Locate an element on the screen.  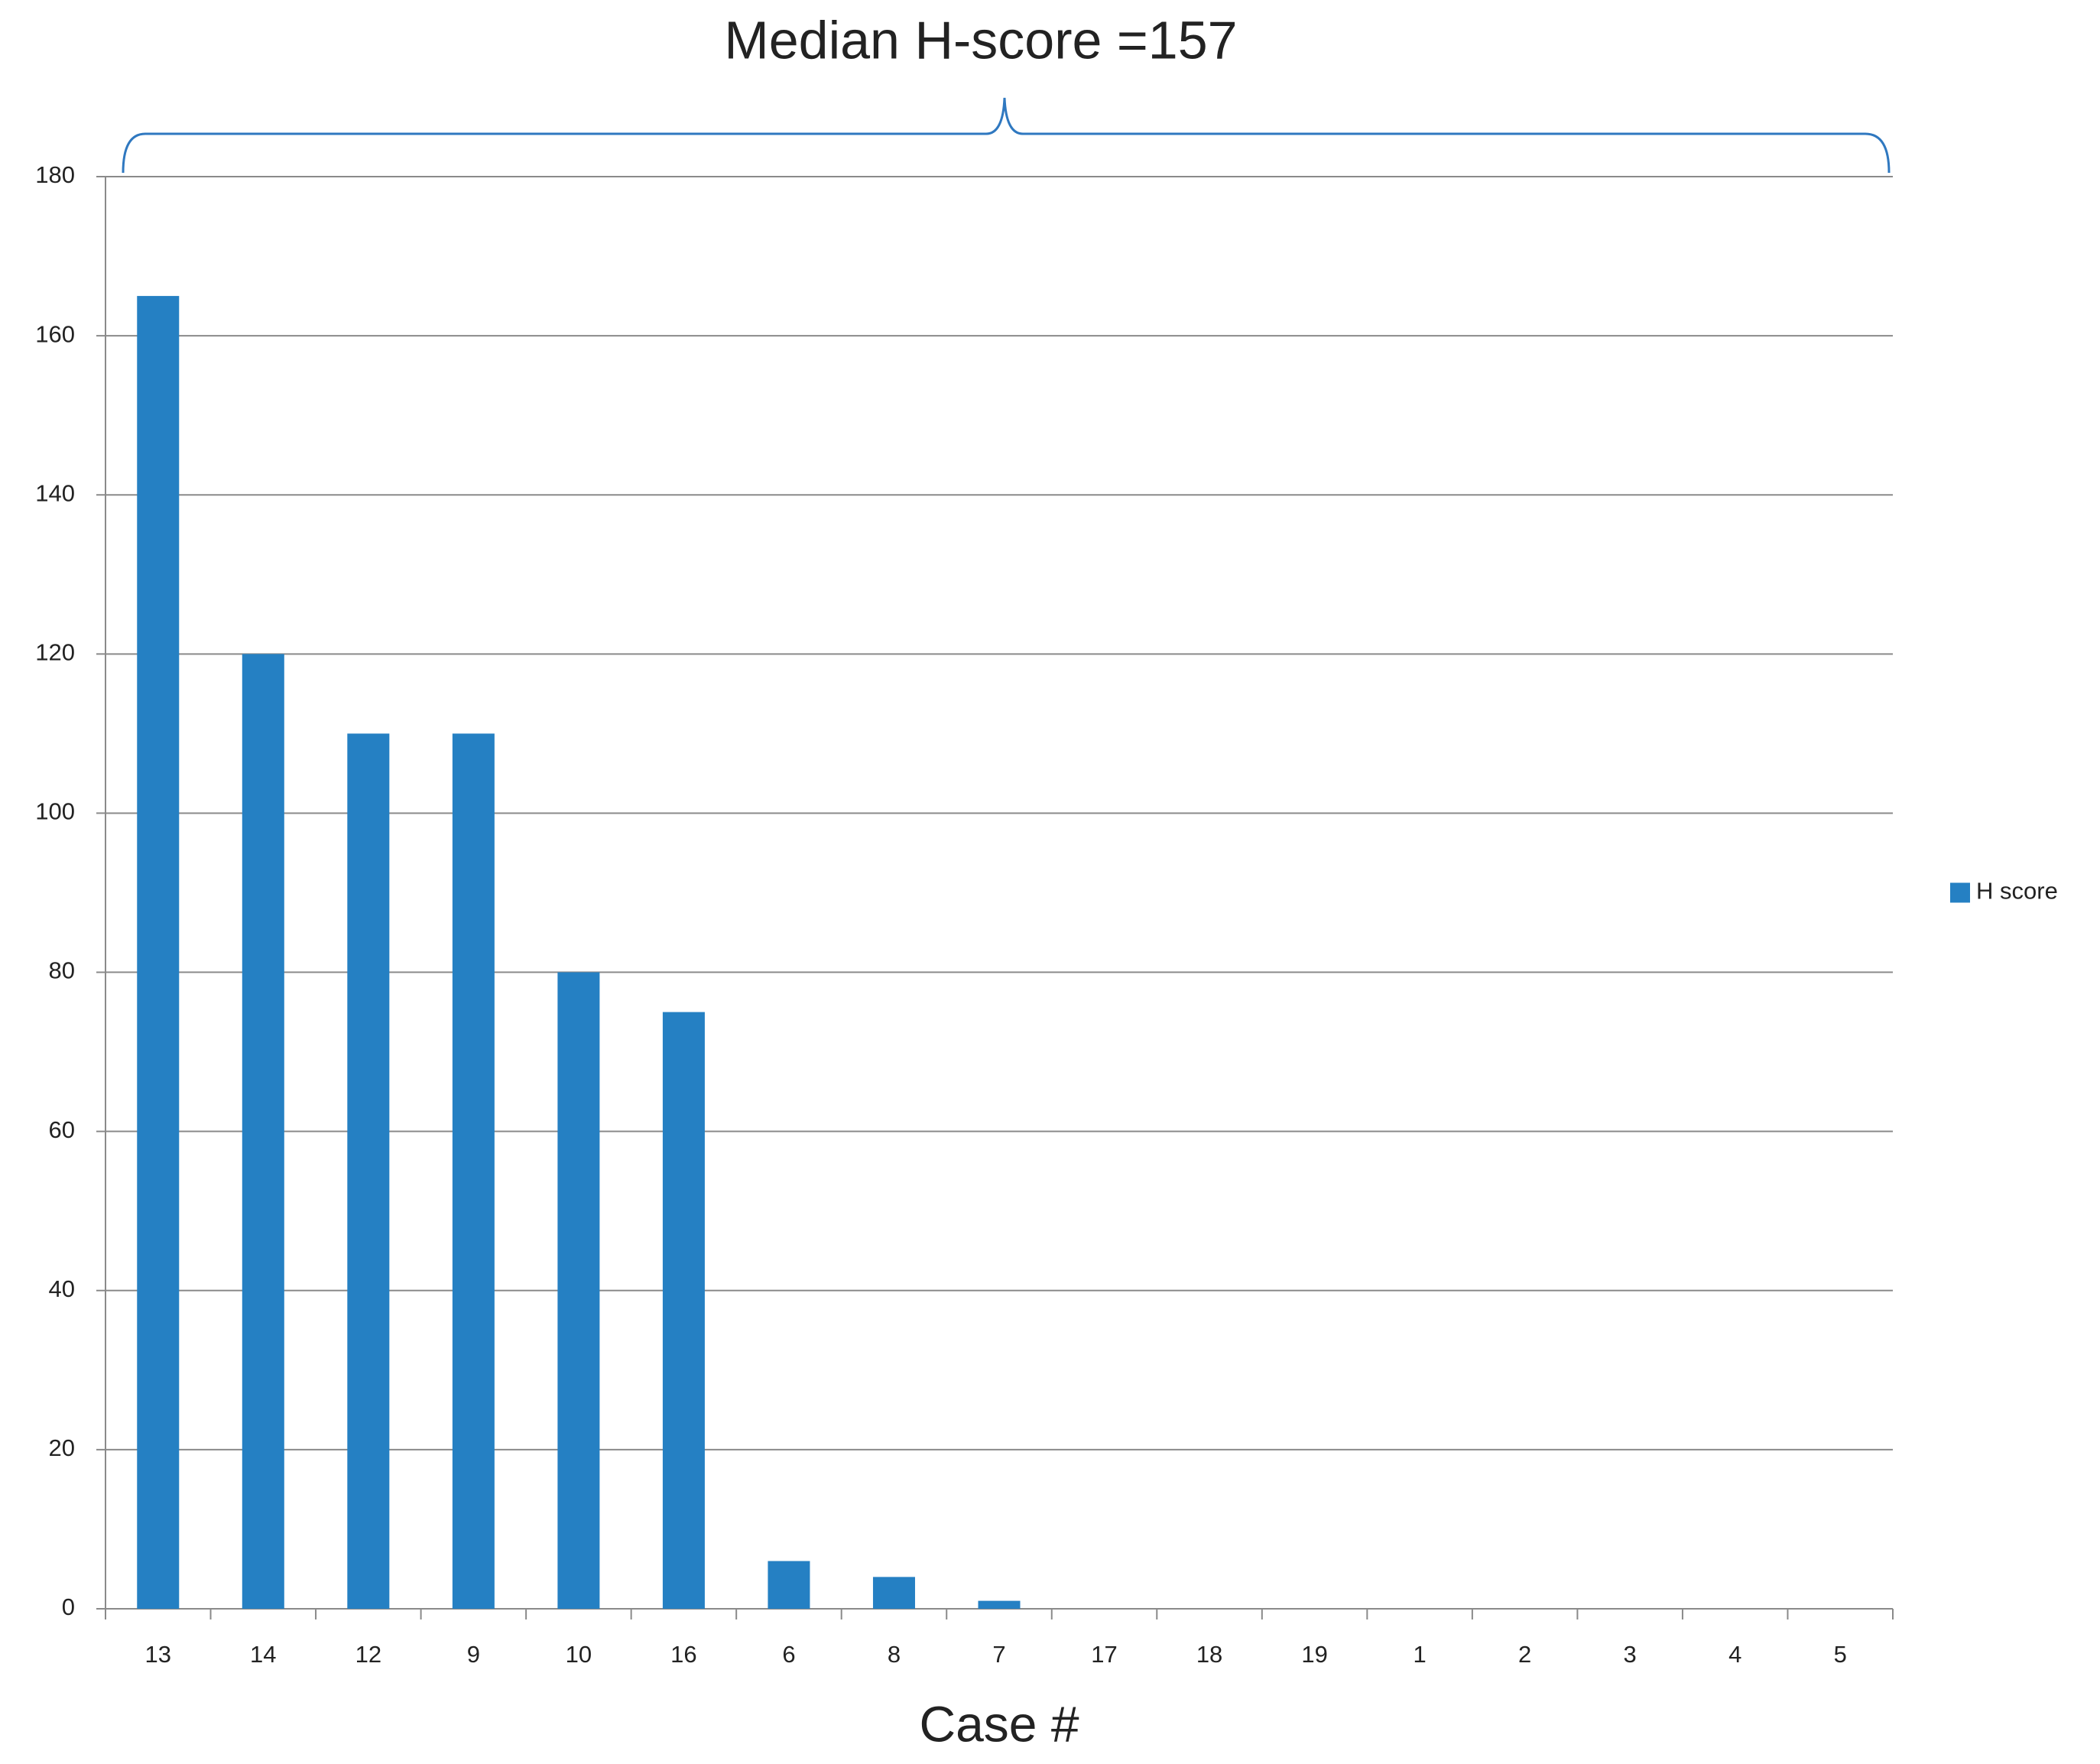
x-tick-label: 7 is located at coordinates (999, 1654).